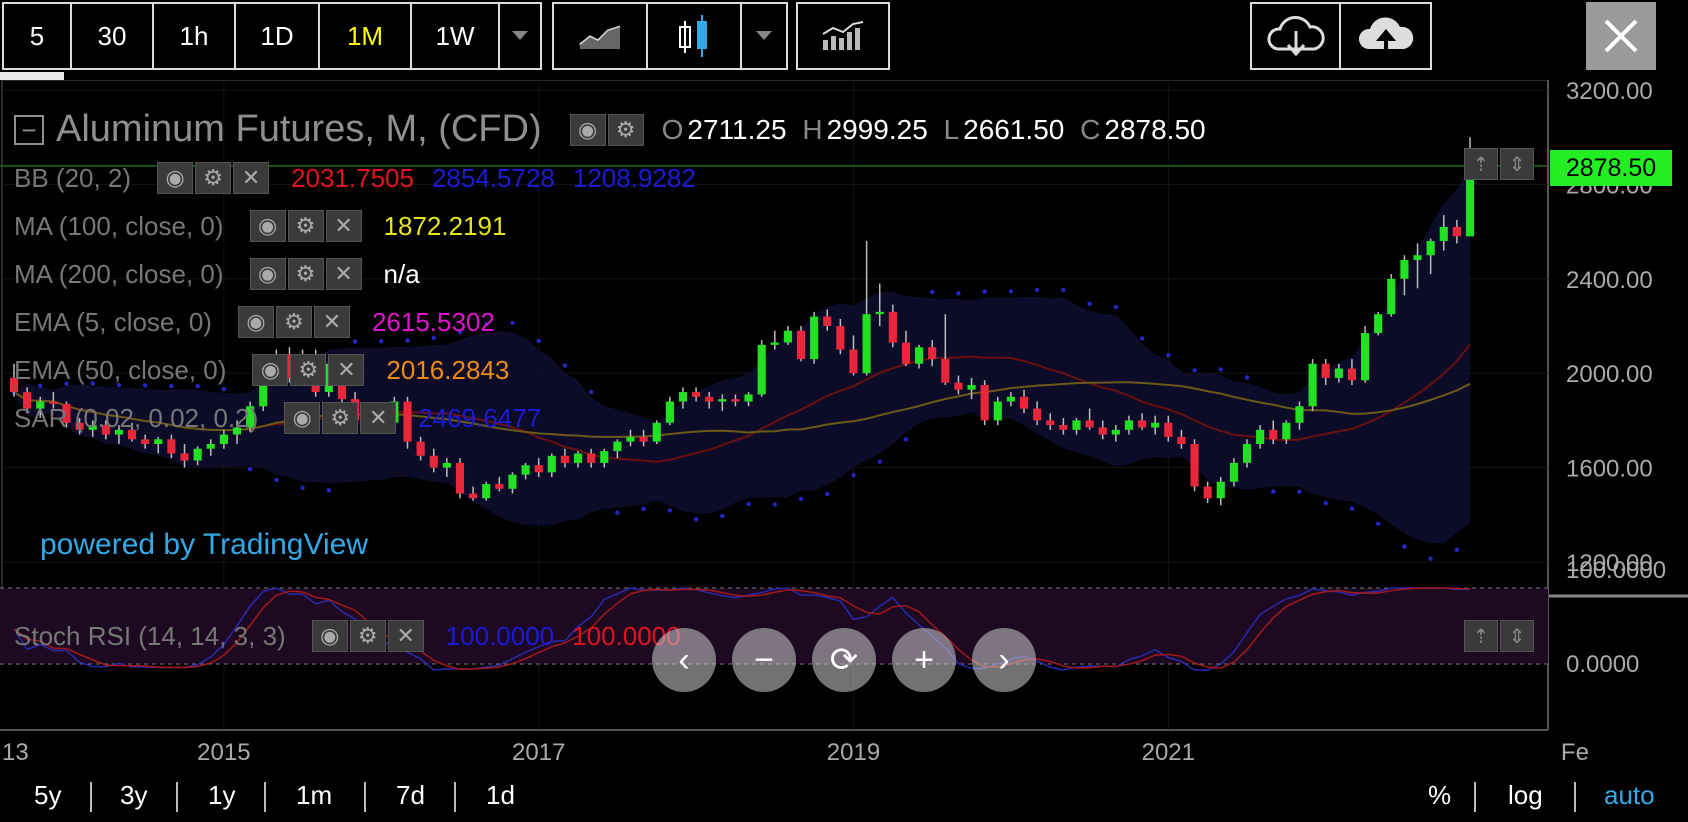 This screenshot has height=822, width=1688. I want to click on close-label: C, so click(1090, 129).